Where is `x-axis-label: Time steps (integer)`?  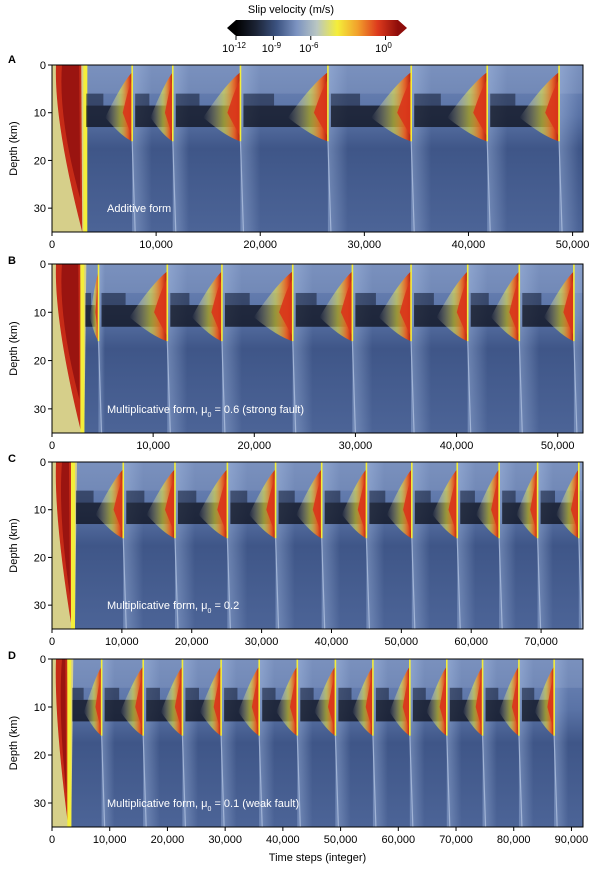 x-axis-label: Time steps (integer) is located at coordinates (317, 858).